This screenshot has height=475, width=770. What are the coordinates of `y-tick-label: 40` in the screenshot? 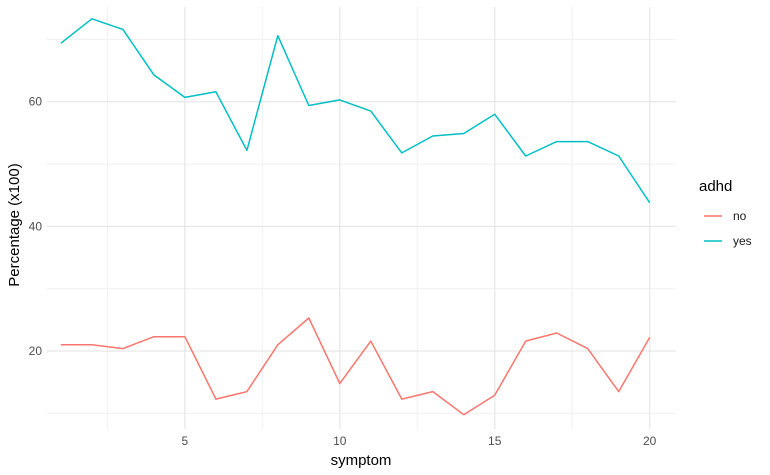 It's located at (36, 226).